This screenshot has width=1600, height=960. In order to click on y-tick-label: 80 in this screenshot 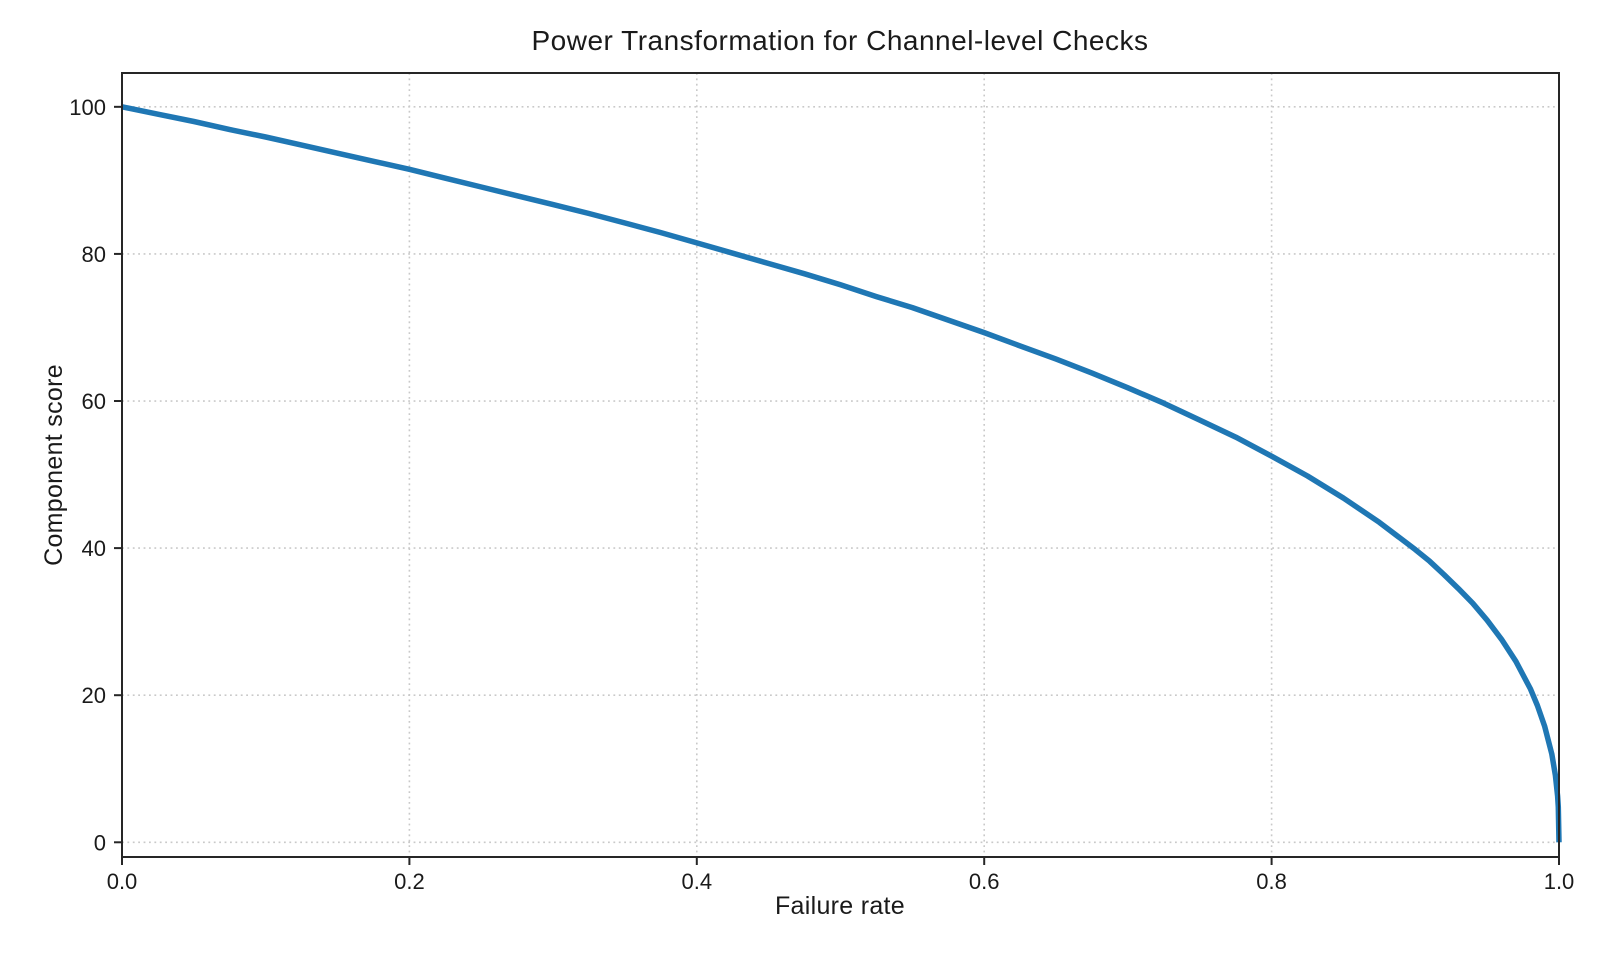, I will do `click(94, 254)`.